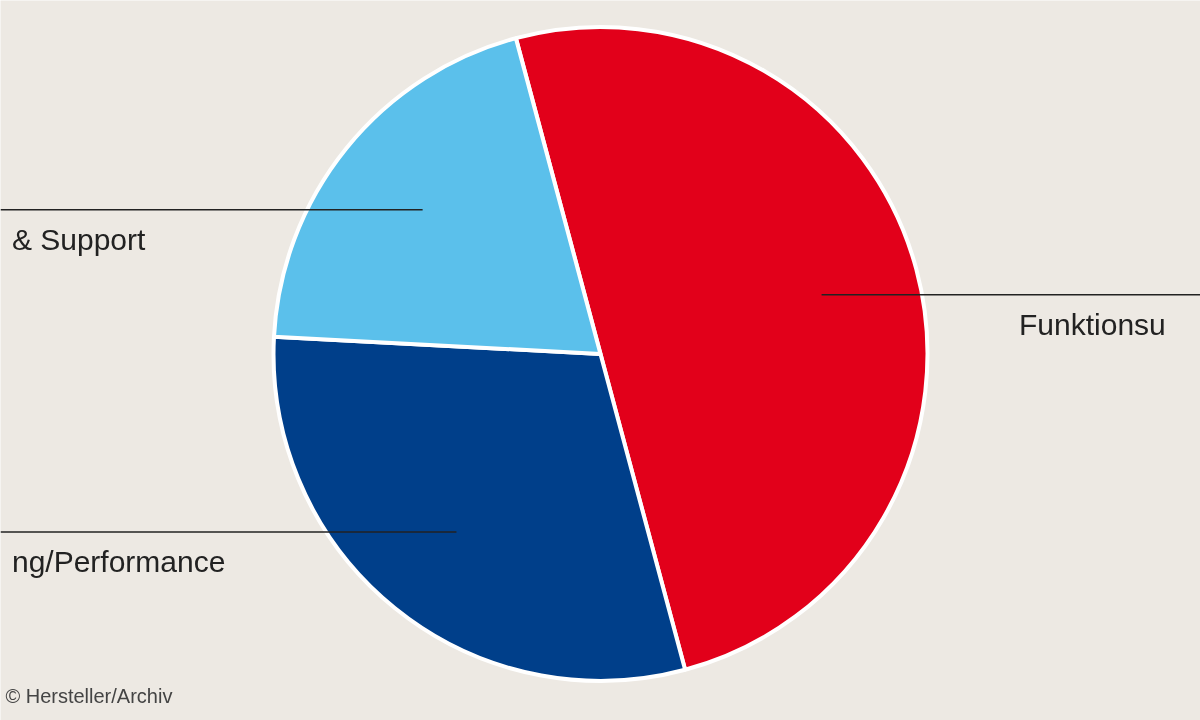 The image size is (1200, 720). I want to click on text: © Hersteller/Archiv, so click(89, 696).